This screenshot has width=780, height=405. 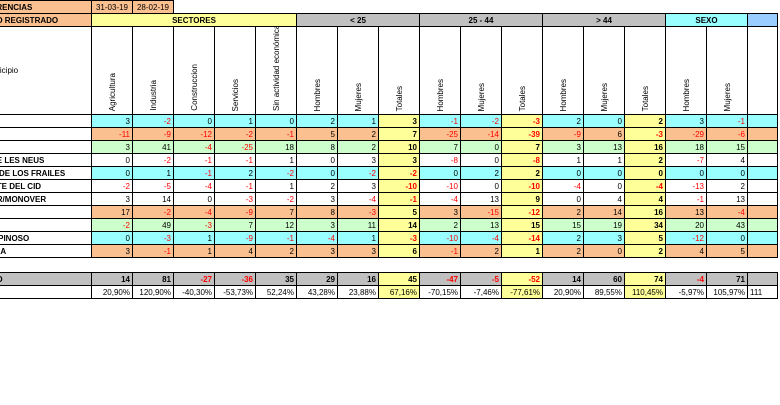 What do you see at coordinates (235, 238) in the screenshot?
I see `data-cell: -9` at bounding box center [235, 238].